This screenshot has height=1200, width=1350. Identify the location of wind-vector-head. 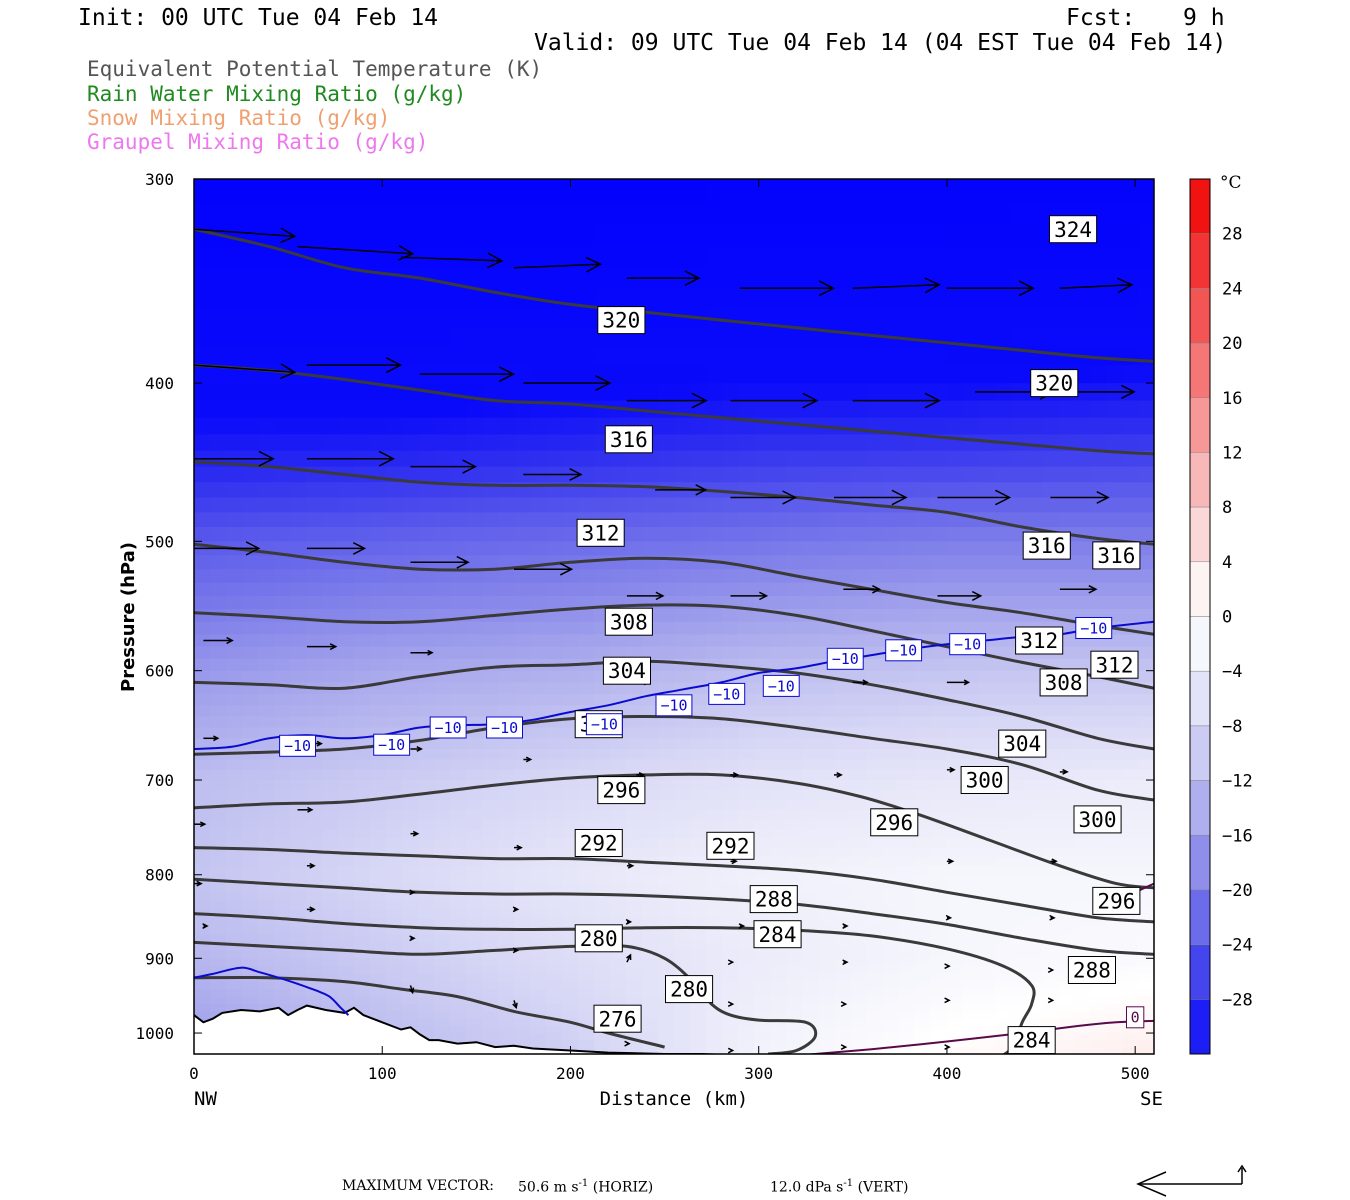
(952, 769).